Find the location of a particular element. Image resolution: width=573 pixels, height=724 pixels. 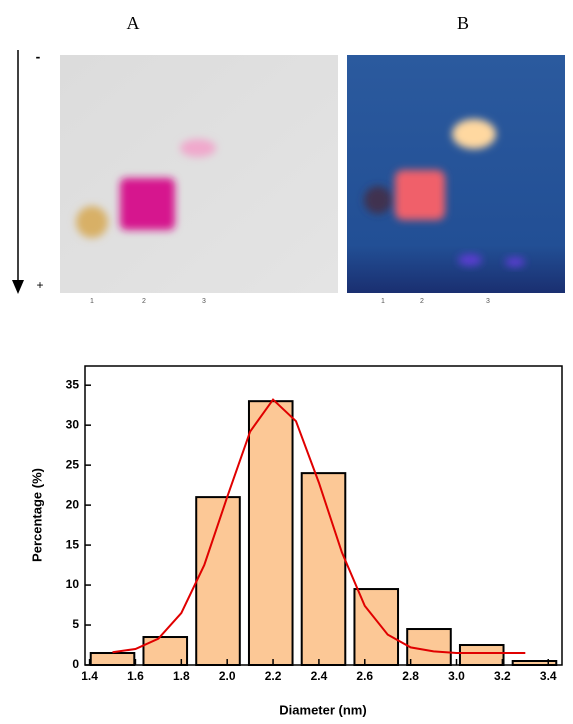

x-tick-label: 2.2 is located at coordinates (273, 676).